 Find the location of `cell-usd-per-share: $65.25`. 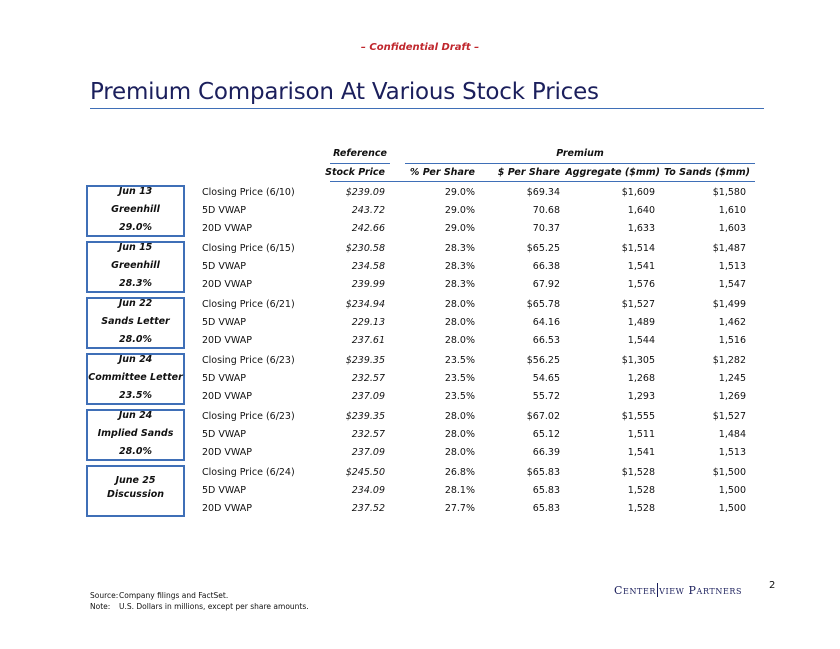

cell-usd-per-share: $65.25 is located at coordinates (543, 248).